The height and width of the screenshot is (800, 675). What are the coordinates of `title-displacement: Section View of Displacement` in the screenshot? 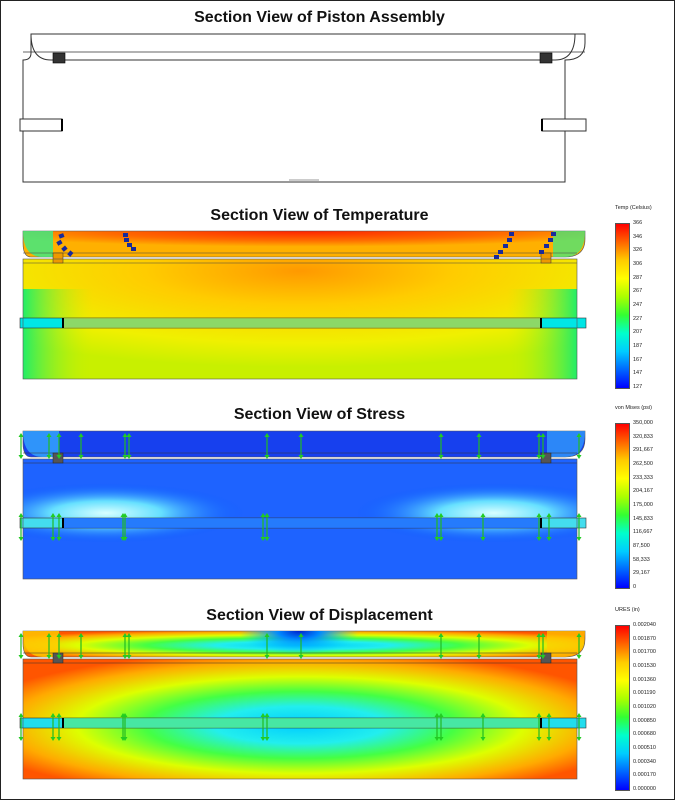 It's located at (319, 615).